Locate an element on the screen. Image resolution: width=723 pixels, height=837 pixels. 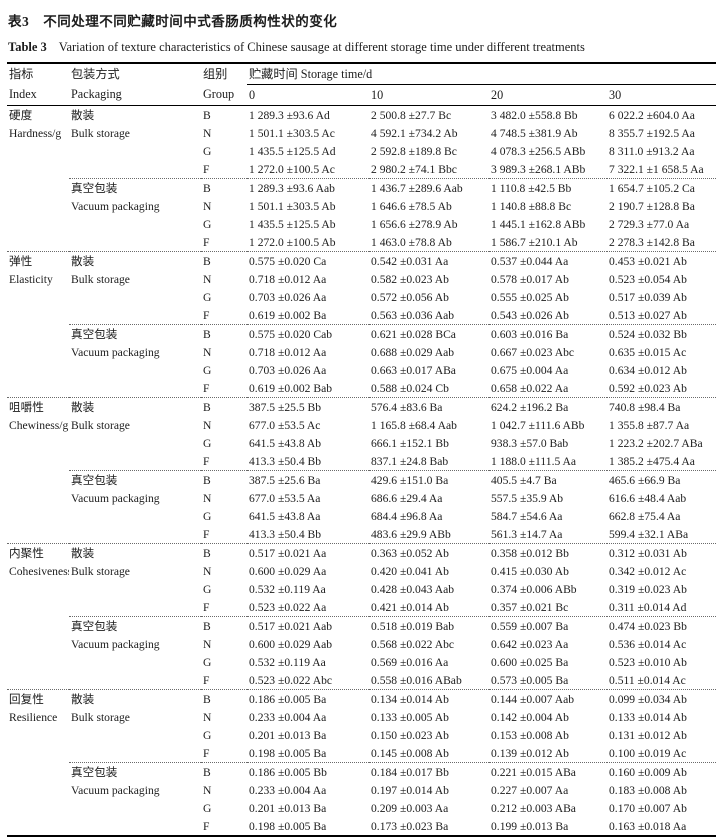
cell-index: Cohesiveness is located at coordinates (39, 571).